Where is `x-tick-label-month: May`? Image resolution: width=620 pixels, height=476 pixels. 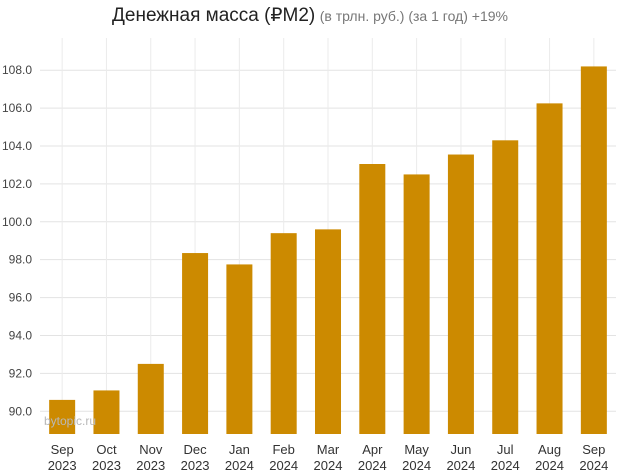
x-tick-label-month: May is located at coordinates (416, 449).